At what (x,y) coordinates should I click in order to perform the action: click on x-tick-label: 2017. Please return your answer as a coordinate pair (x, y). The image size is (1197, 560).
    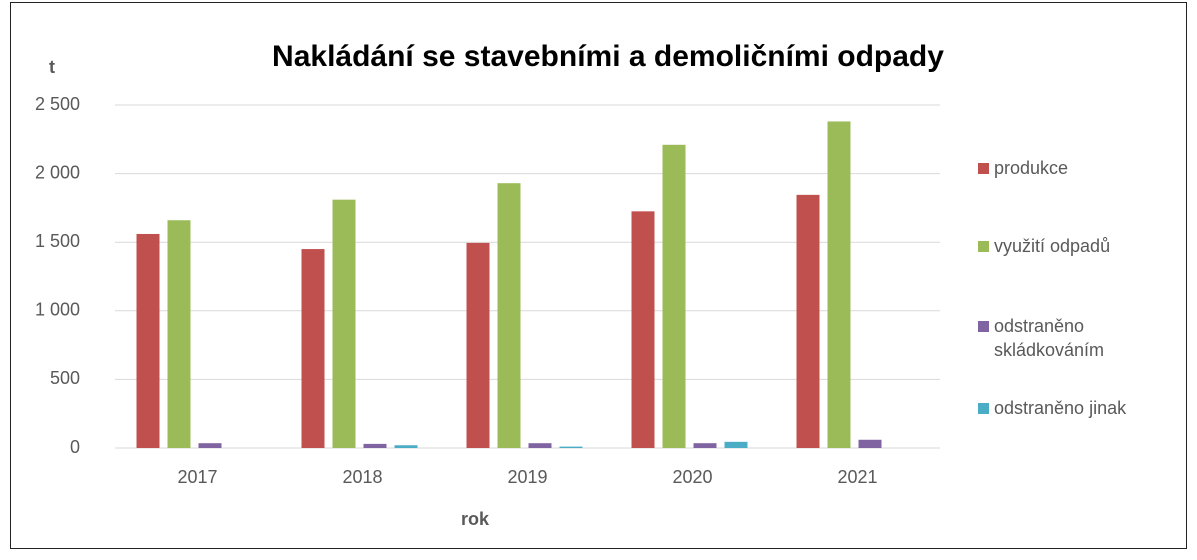
    Looking at the image, I should click on (197, 477).